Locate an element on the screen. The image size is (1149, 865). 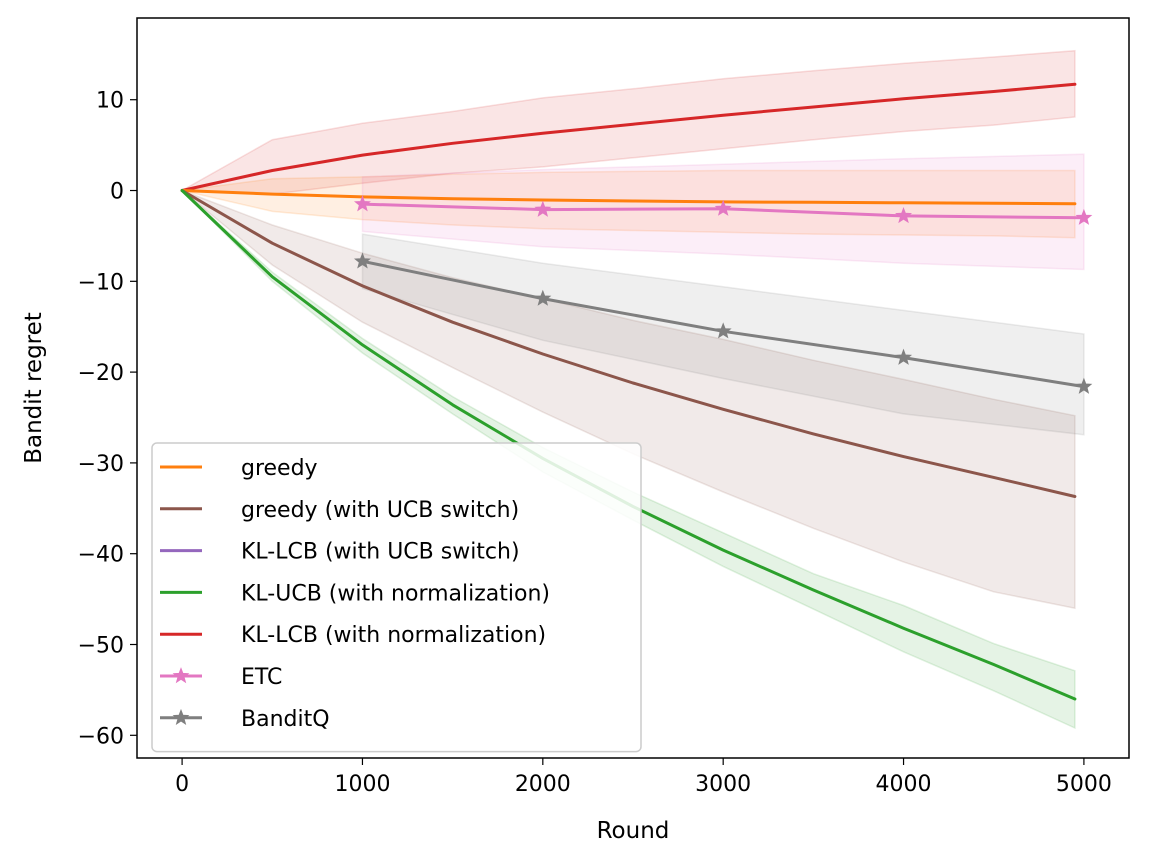
legend-label: KL-LCB (with normalization) is located at coordinates (393, 635).